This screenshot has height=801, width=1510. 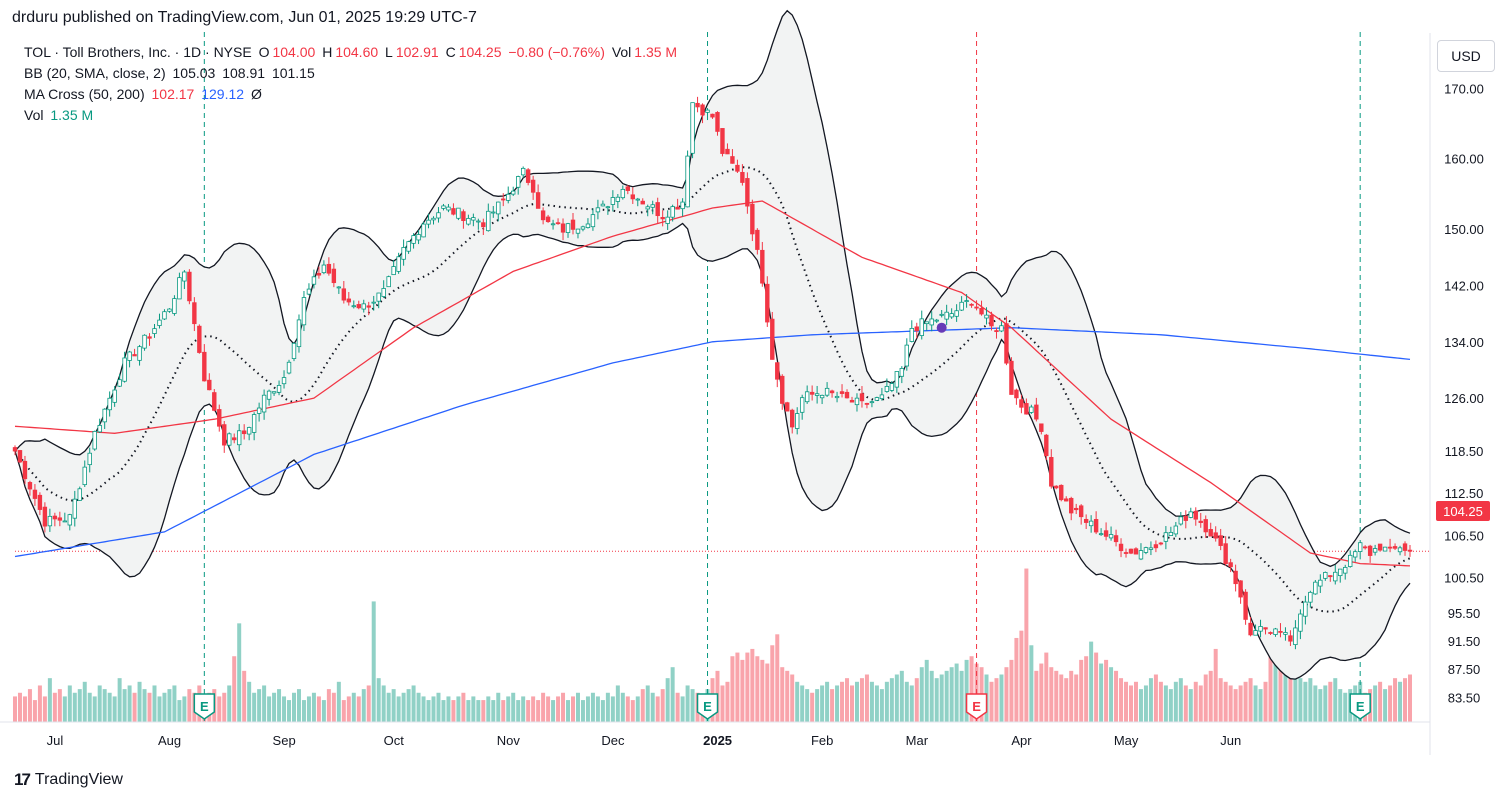 I want to click on time-tick-label: Aug, so click(x=169, y=740).